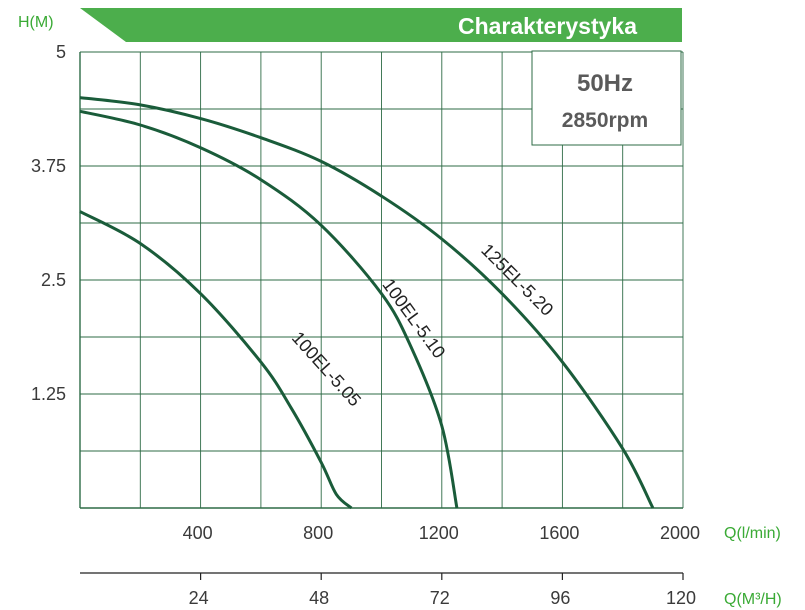 This screenshot has height=610, width=805. What do you see at coordinates (753, 599) in the screenshot?
I see `x2-axis-label: Q(M³/H)` at bounding box center [753, 599].